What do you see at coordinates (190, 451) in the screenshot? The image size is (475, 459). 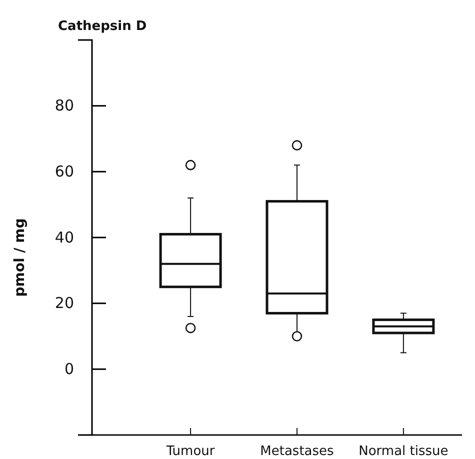 I see `x-tick-label: Tumour` at bounding box center [190, 451].